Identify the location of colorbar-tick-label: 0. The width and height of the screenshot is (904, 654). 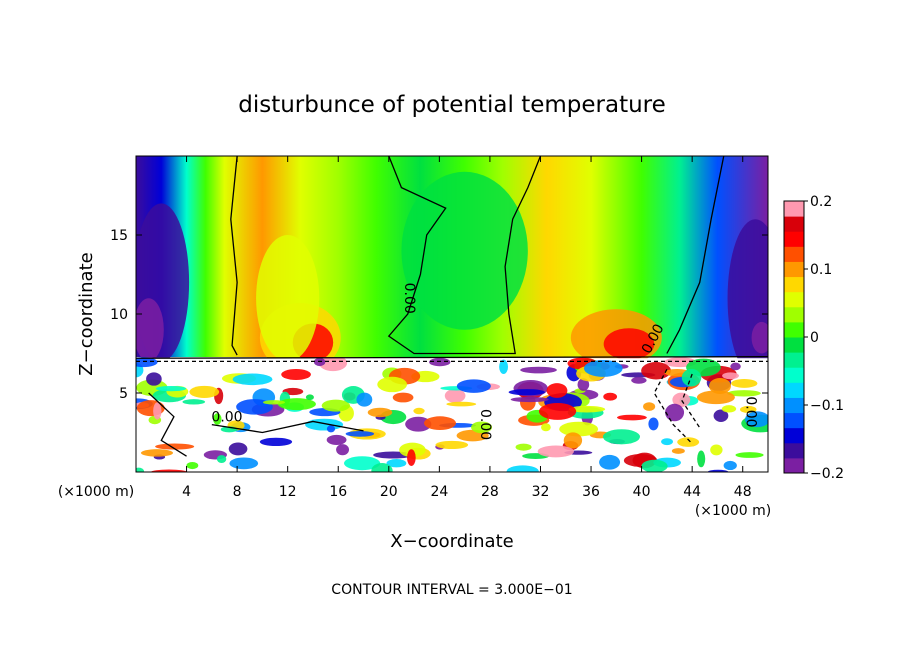
(814, 338).